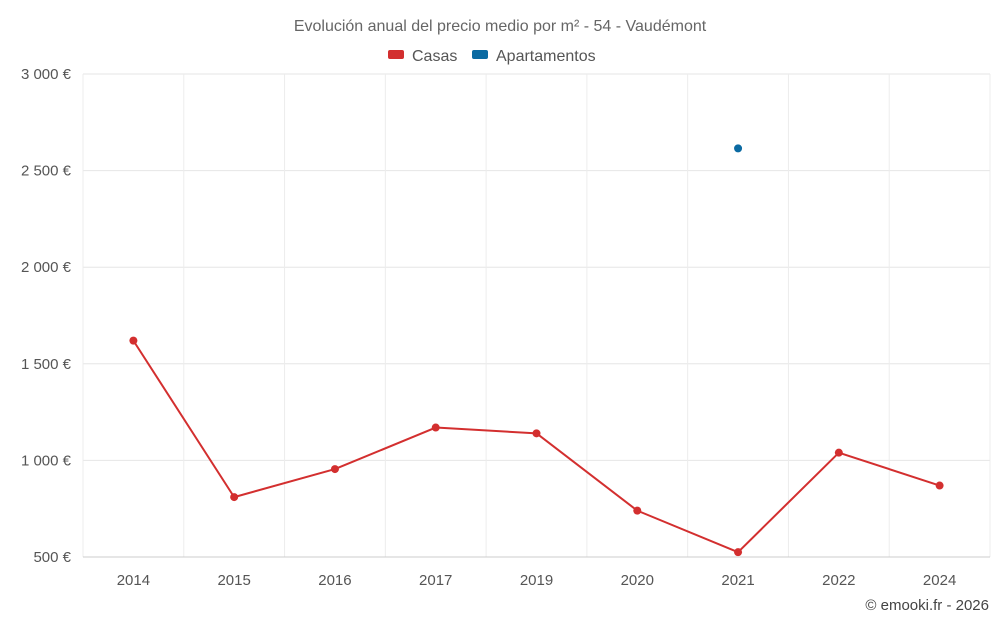 Image resolution: width=1000 pixels, height=625 pixels. Describe the element at coordinates (480, 54) in the screenshot. I see `legend-swatch-apartamentos` at that location.